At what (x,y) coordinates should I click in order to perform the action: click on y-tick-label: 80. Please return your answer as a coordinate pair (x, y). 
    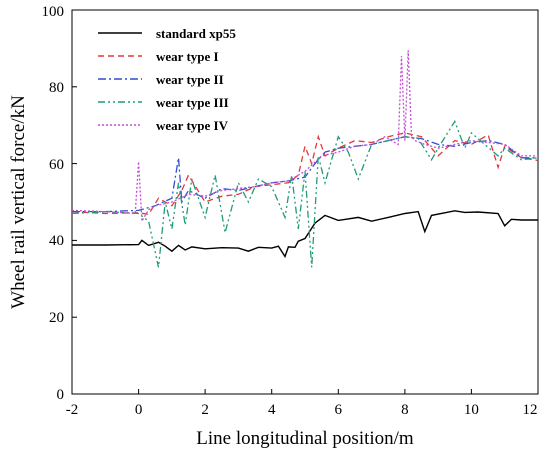
    Looking at the image, I should click on (56, 88).